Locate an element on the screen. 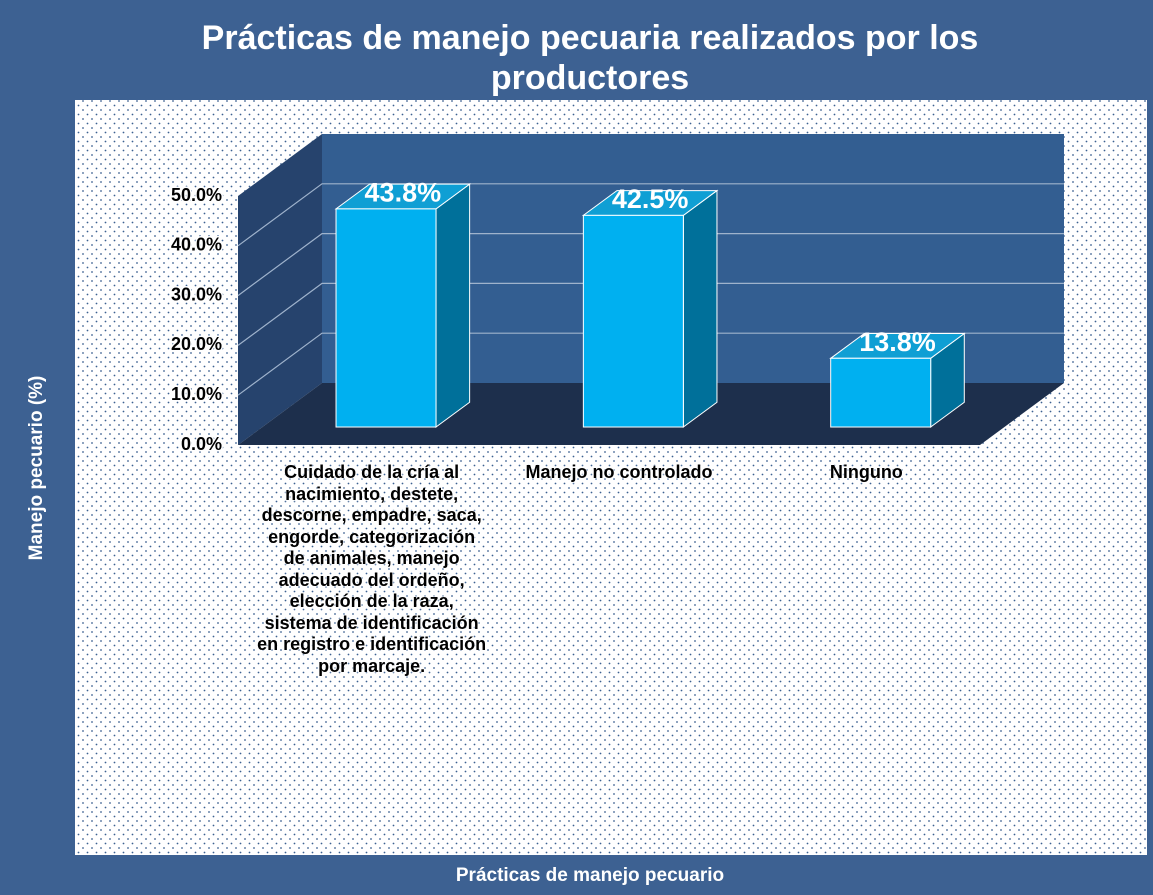  value-label: 42.5% is located at coordinates (650, 199).